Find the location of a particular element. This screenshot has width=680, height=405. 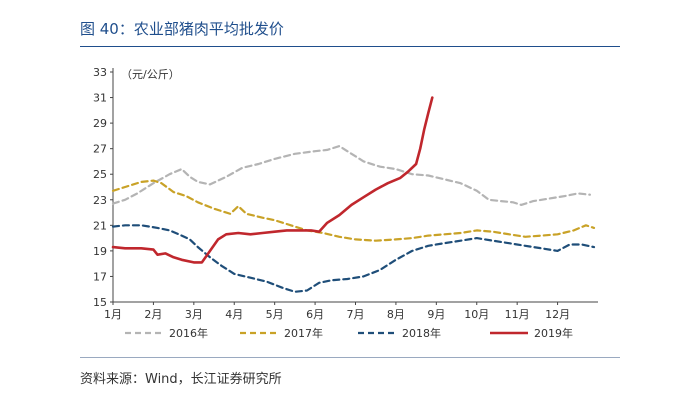

x-tick-label: 10月 is located at coordinates (476, 314).